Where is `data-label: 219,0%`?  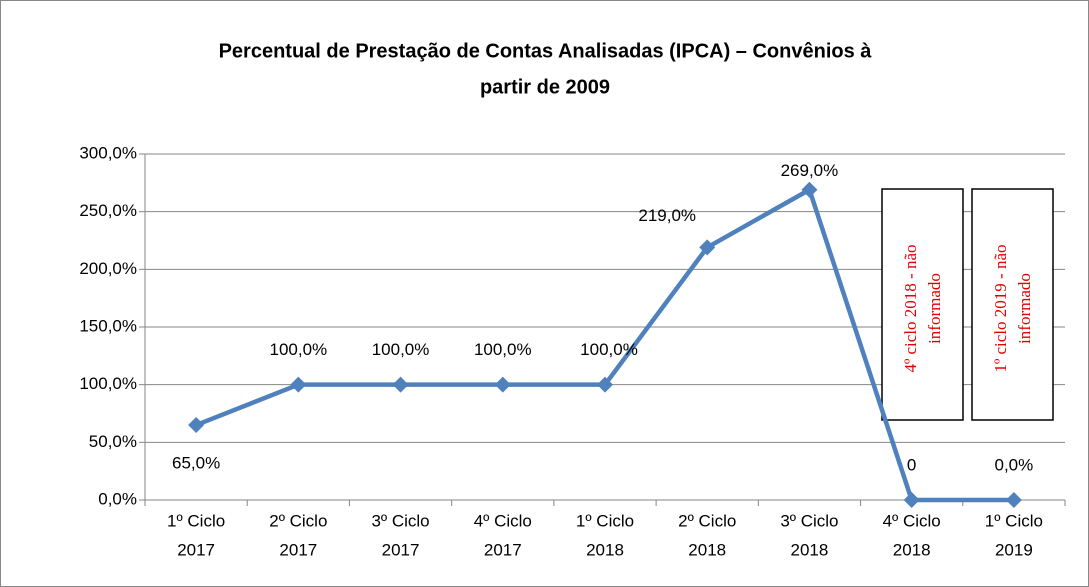 data-label: 219,0% is located at coordinates (667, 215).